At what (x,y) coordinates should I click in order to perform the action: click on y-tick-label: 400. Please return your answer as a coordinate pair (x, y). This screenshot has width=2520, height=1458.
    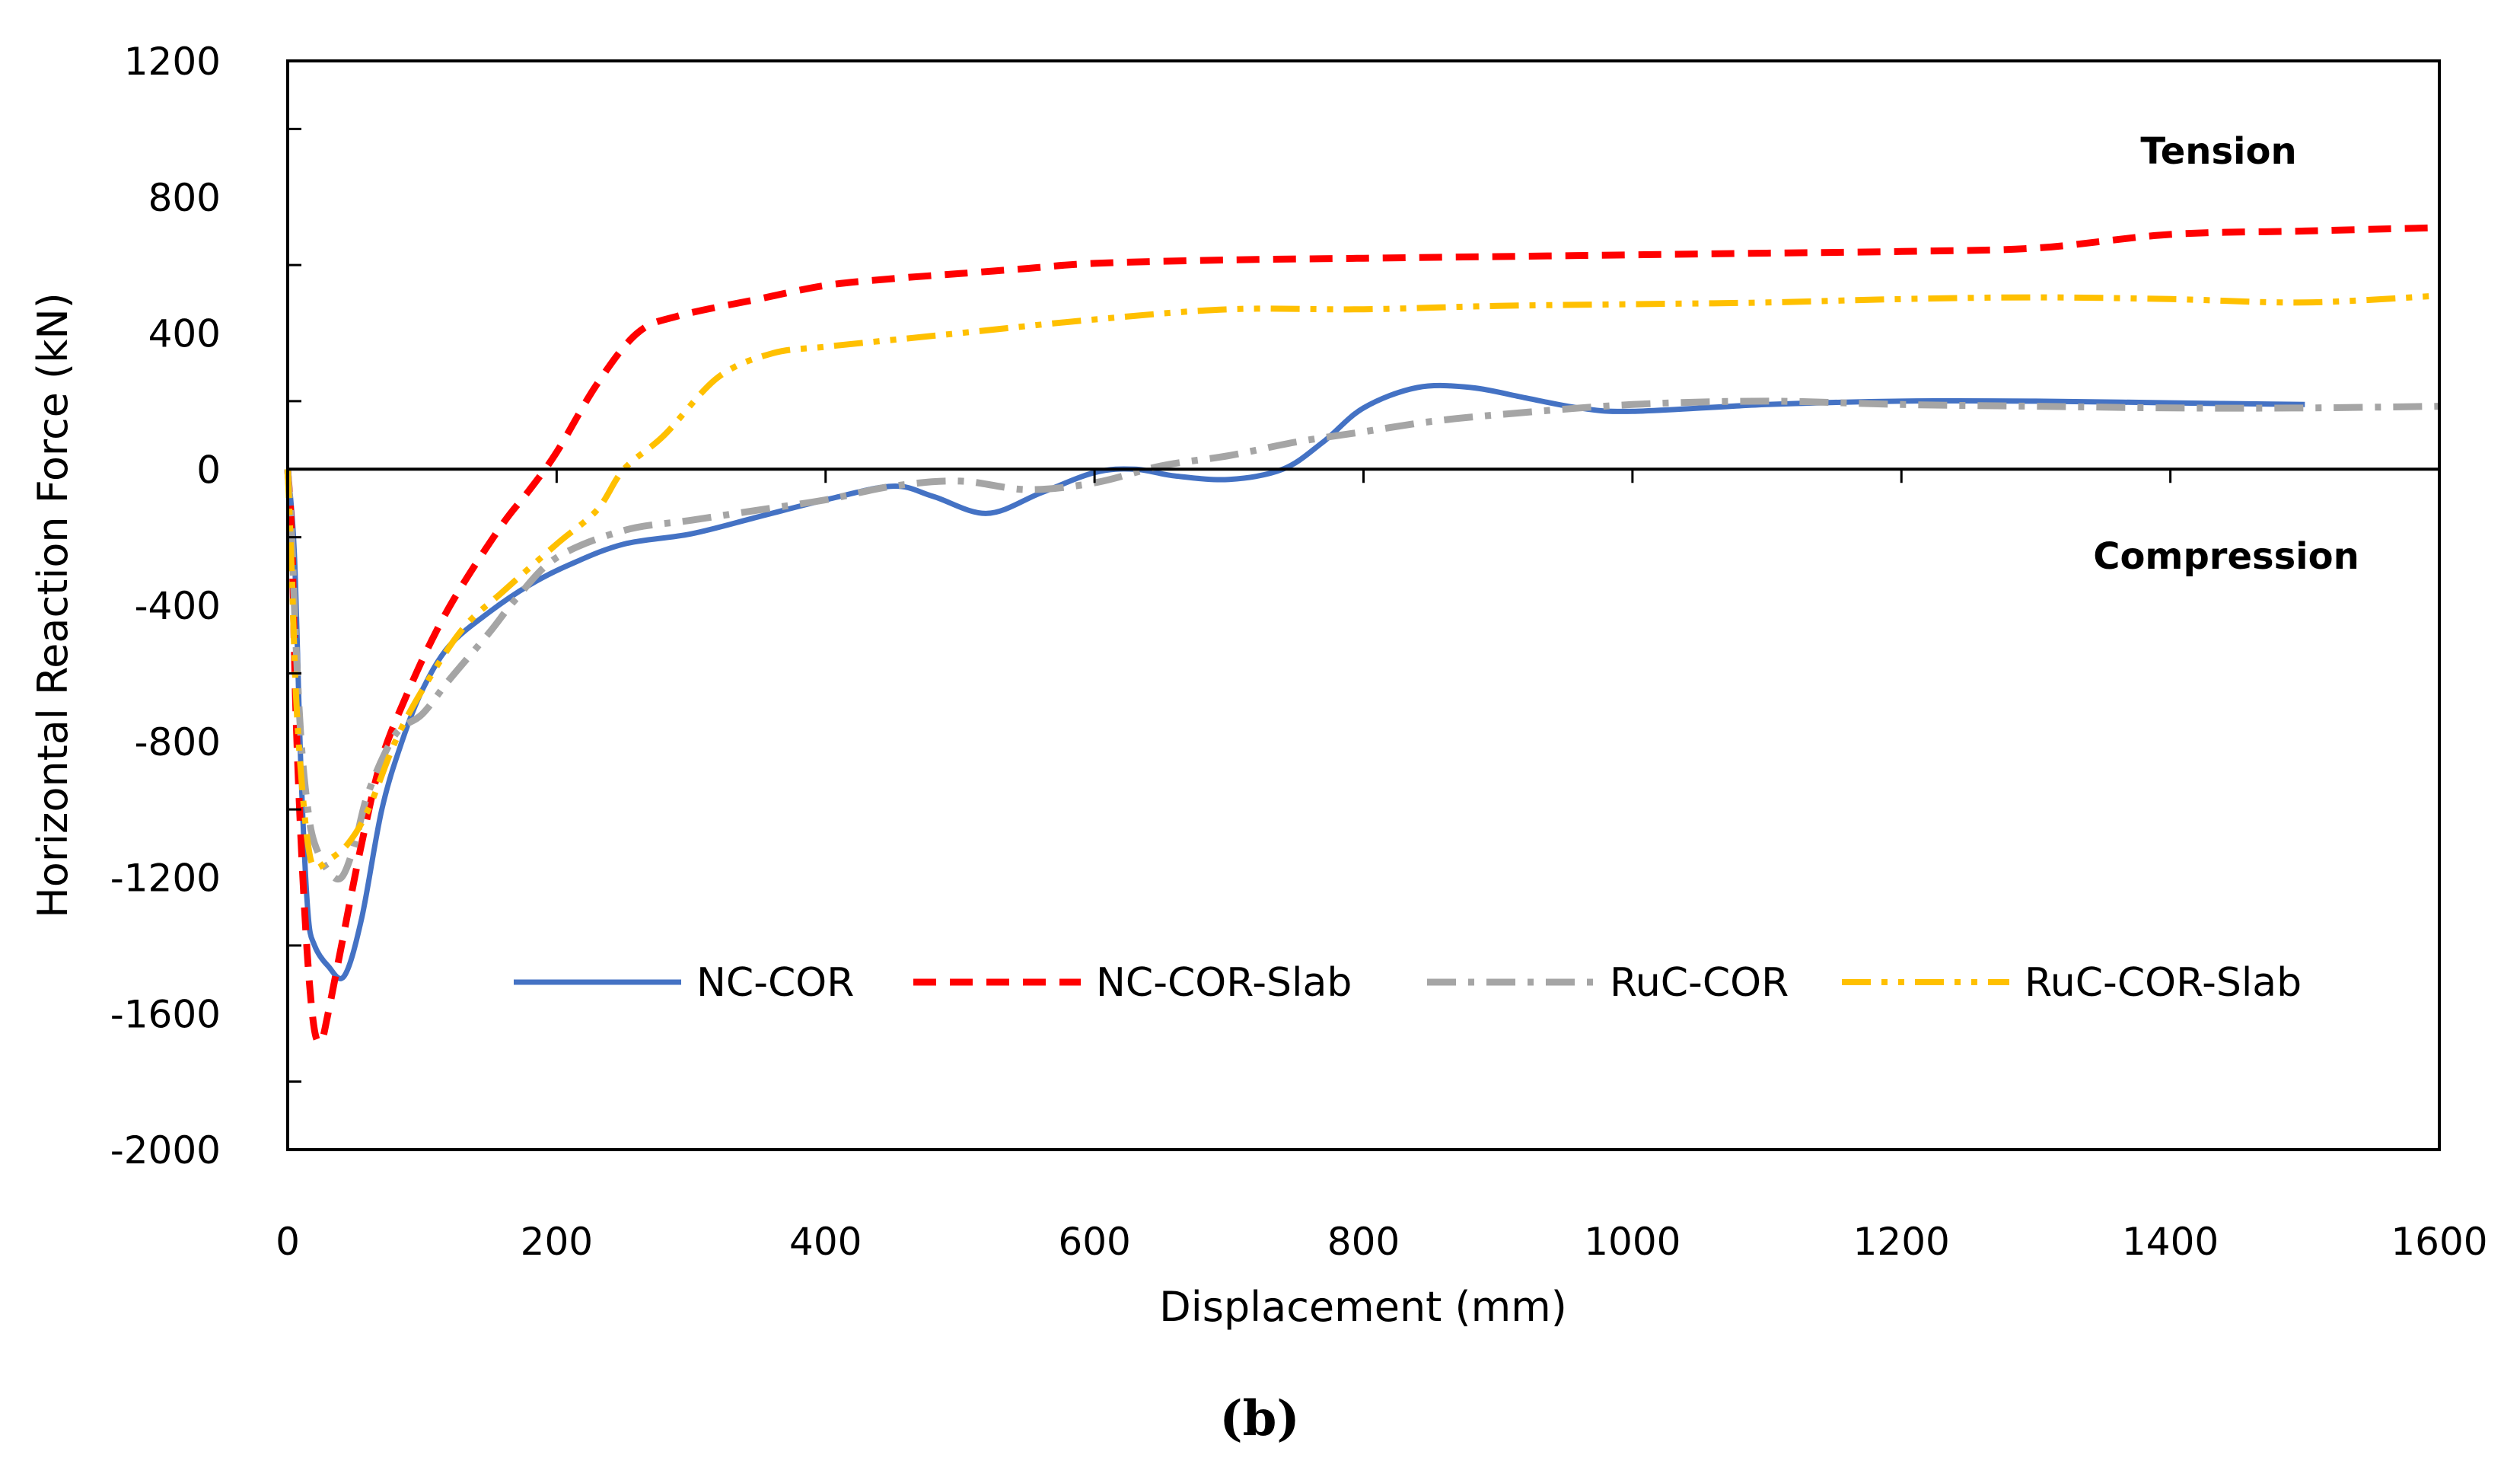
    Looking at the image, I should click on (184, 334).